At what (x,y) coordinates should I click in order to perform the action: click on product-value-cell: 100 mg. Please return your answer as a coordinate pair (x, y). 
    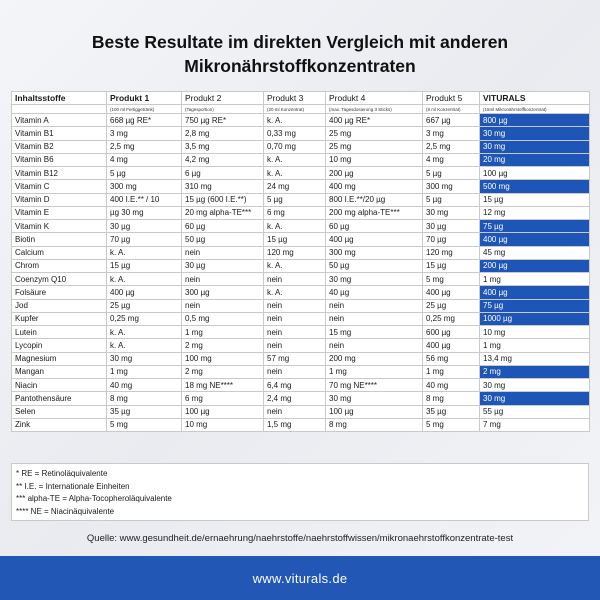
    Looking at the image, I should click on (222, 358).